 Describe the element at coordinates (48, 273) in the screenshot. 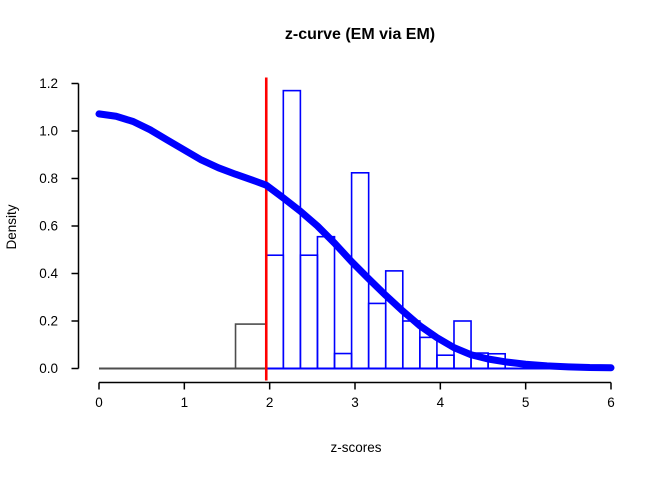

I see `y-tick-label: 0.4` at that location.